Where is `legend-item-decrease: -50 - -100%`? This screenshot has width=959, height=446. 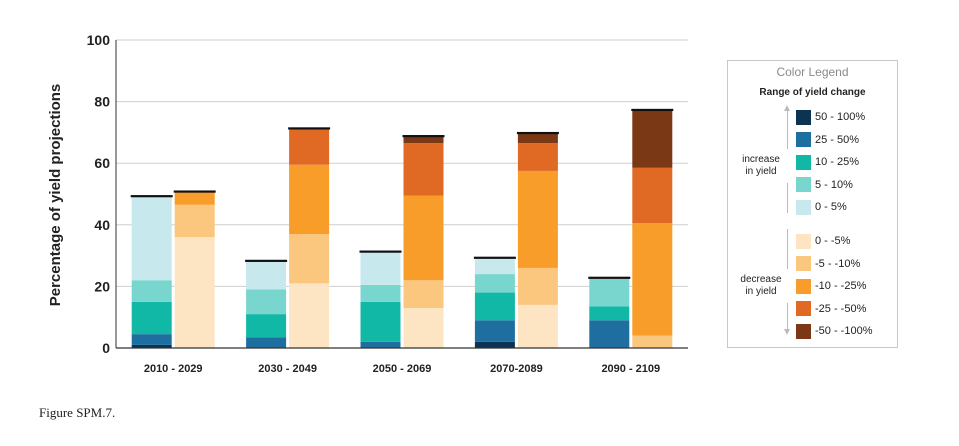
legend-item-decrease: -50 - -100% is located at coordinates (834, 331).